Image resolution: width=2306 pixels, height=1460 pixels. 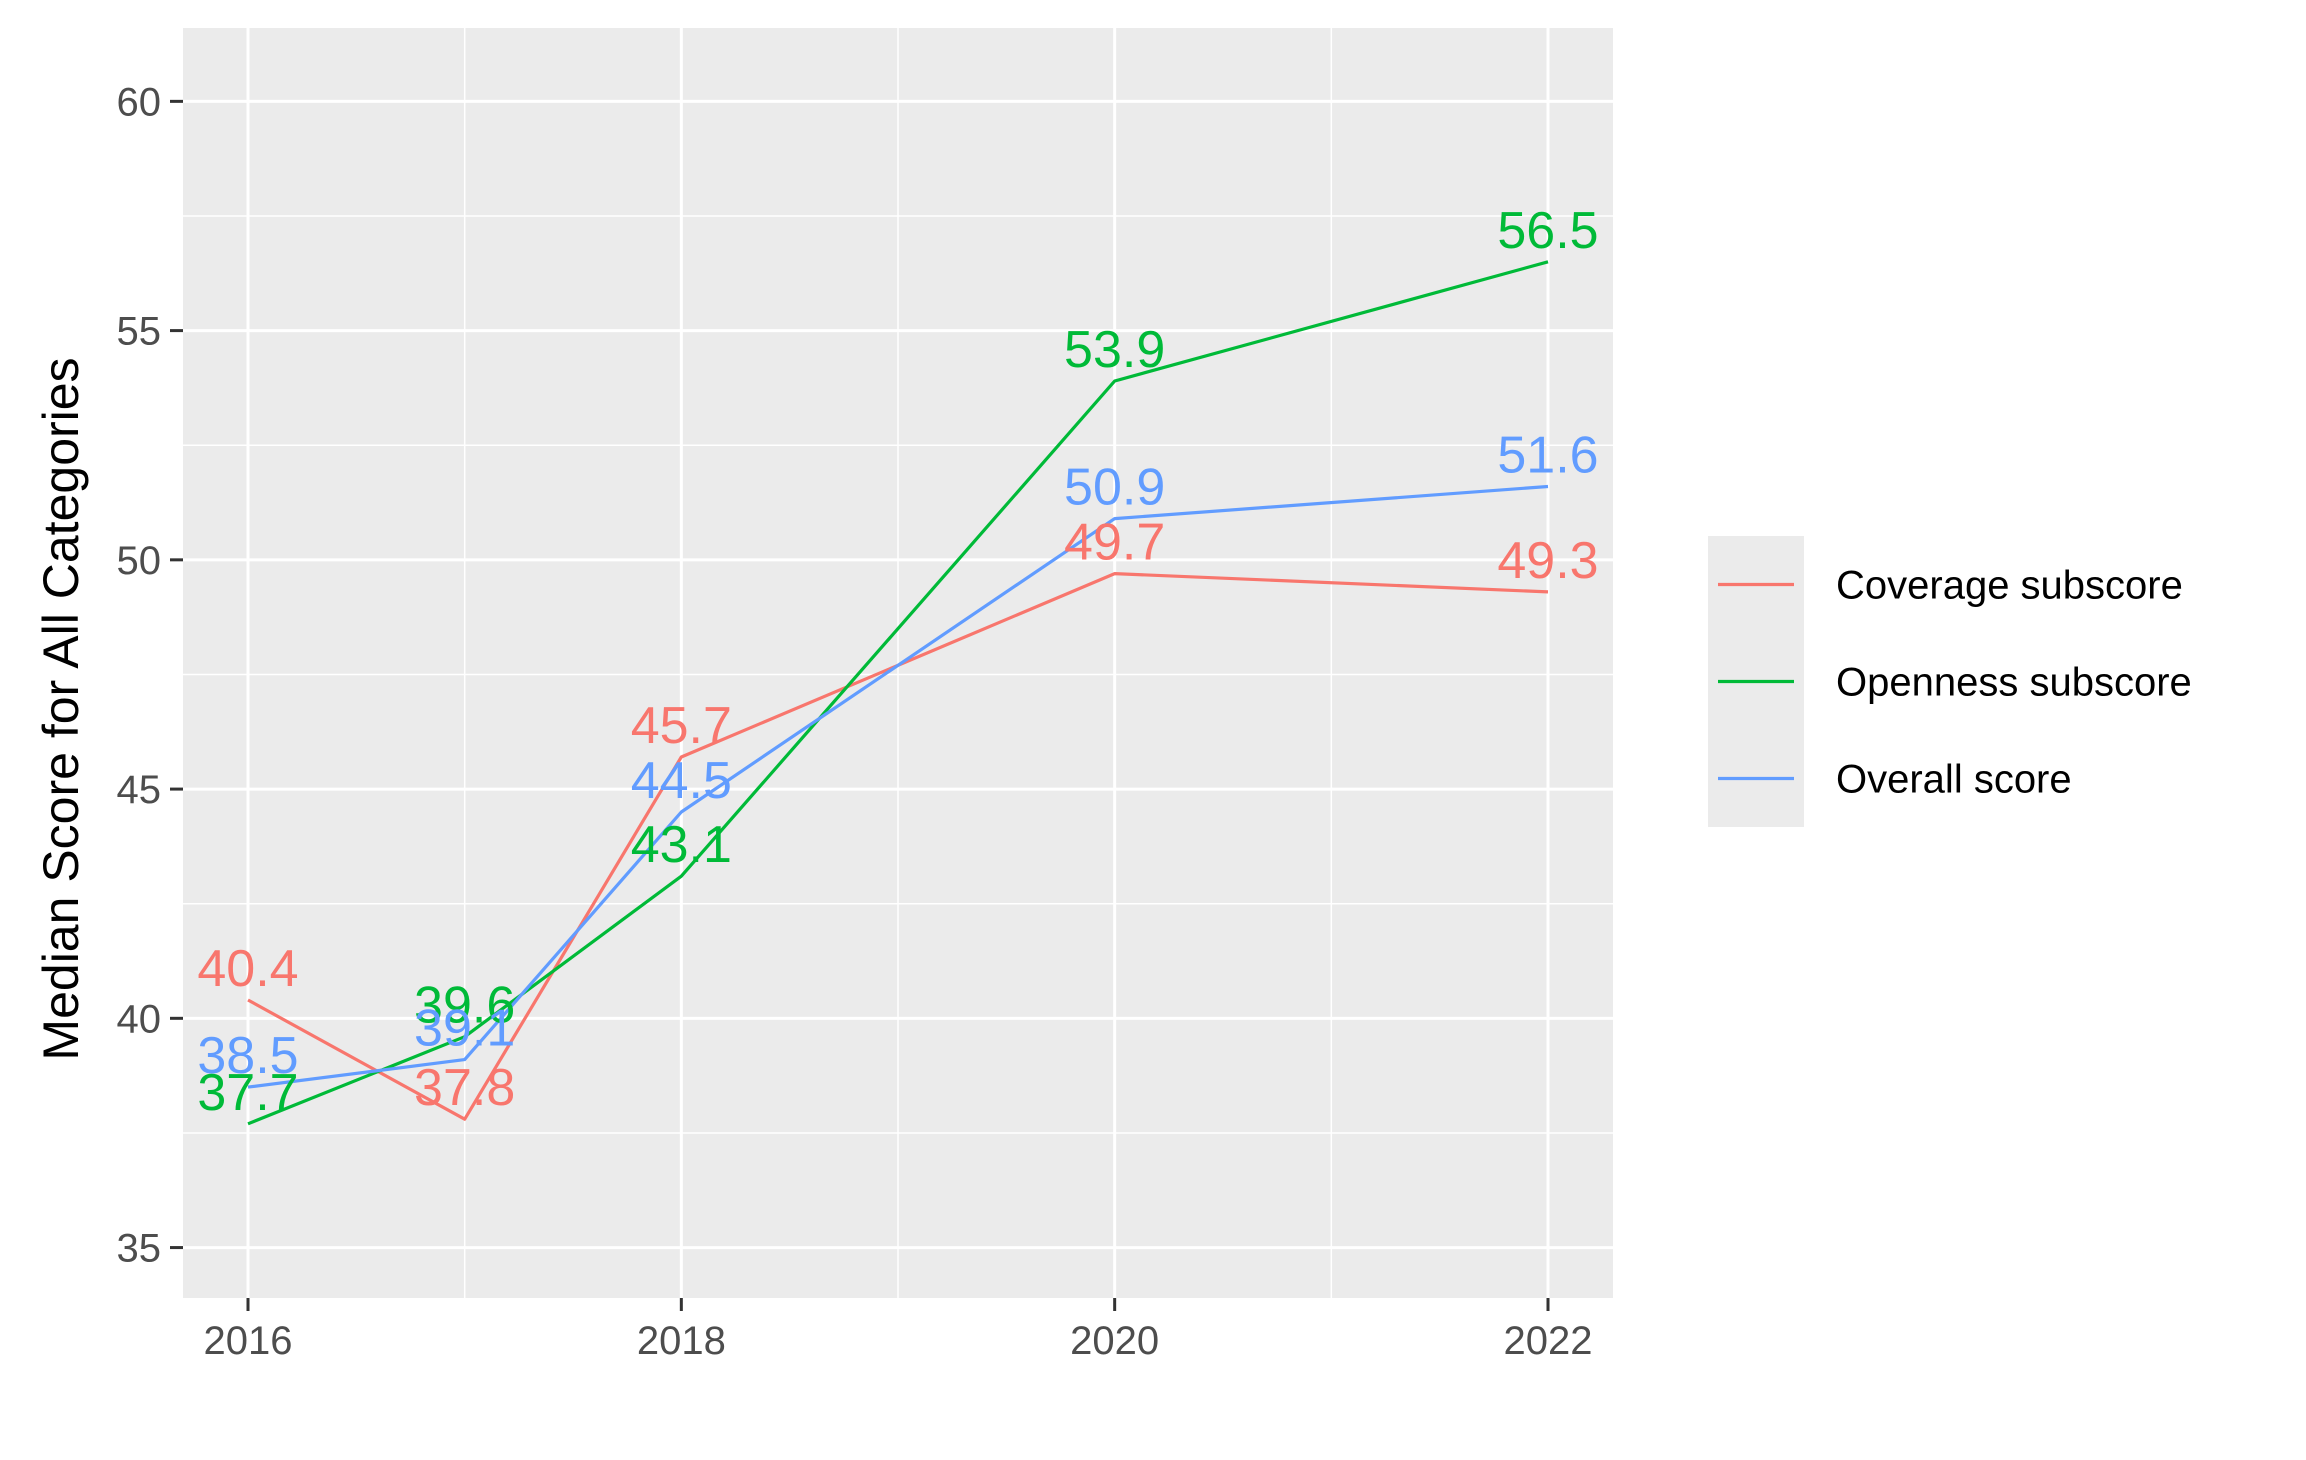 I want to click on y-tick-label: 60, so click(x=139, y=102).